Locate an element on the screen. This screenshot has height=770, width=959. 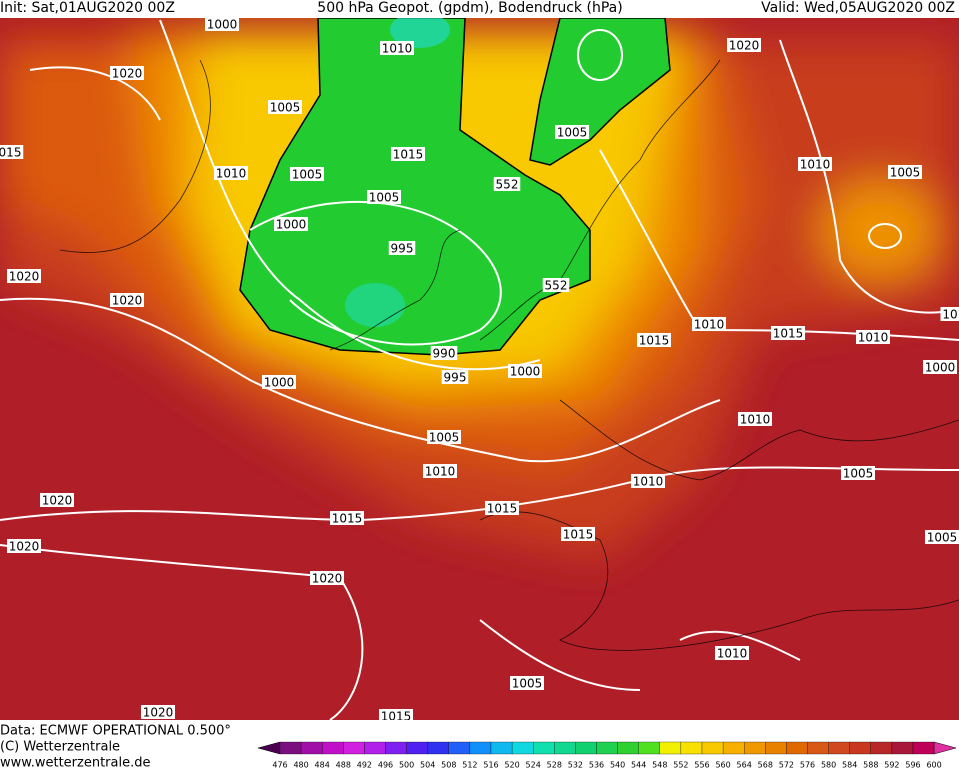
colorbar-label: 496 is located at coordinates (385, 765).